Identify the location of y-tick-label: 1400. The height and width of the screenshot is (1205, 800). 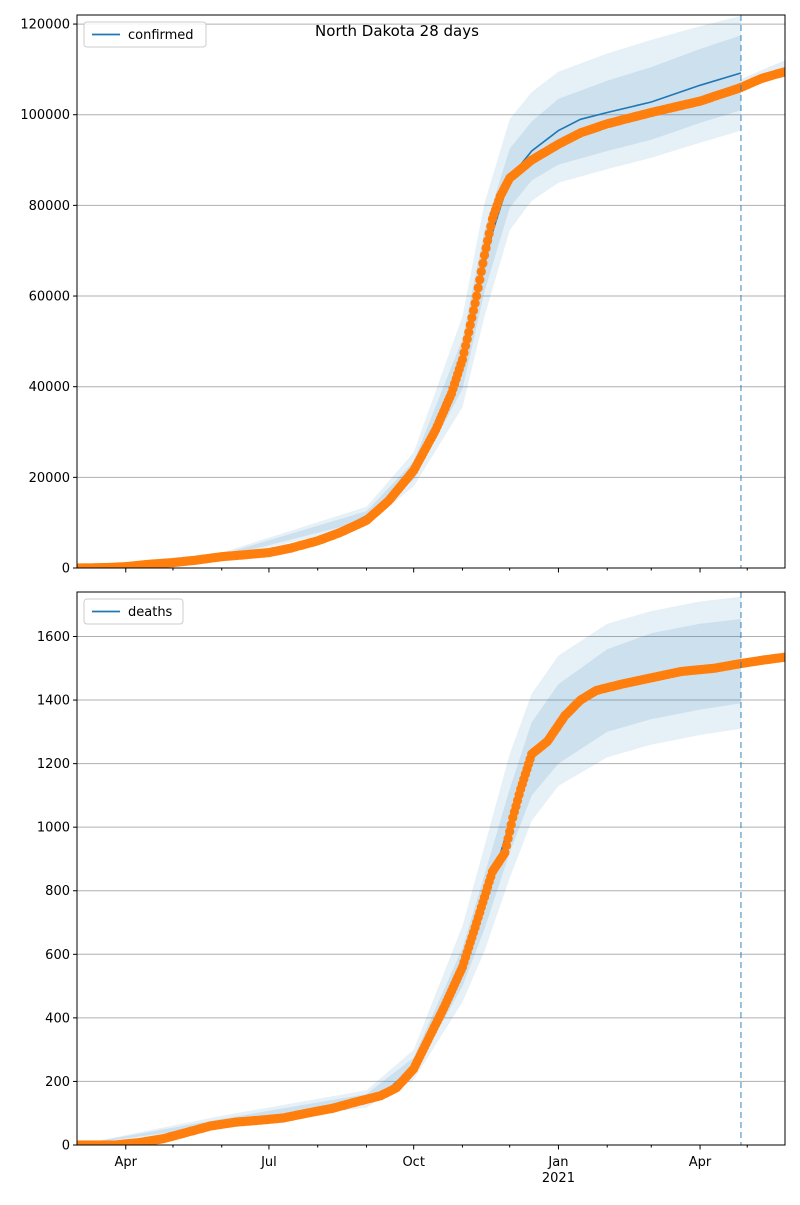
(53, 701).